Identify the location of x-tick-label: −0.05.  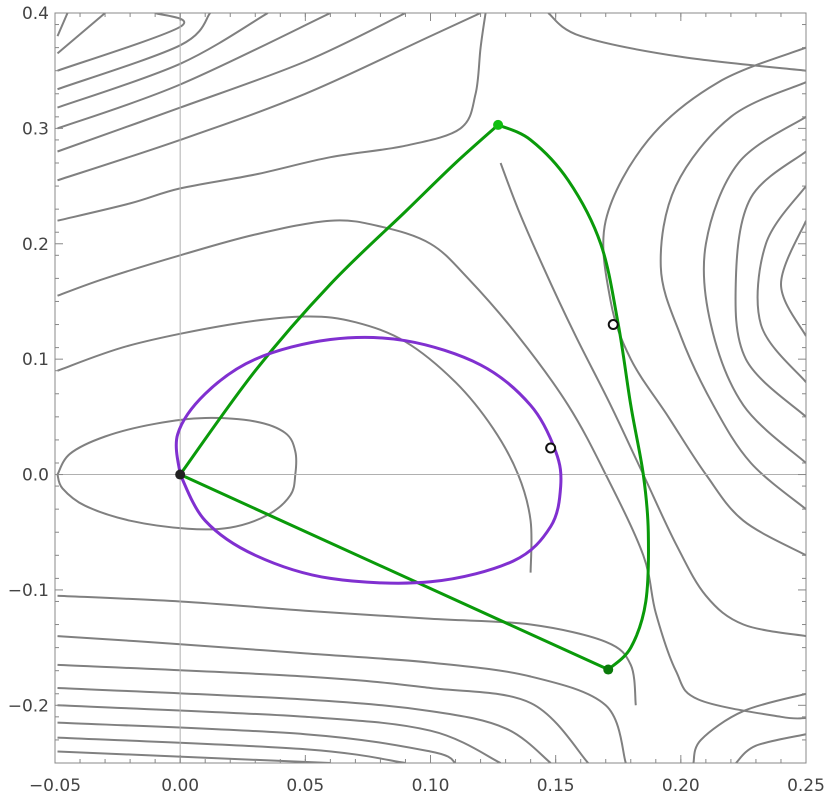
(55, 786).